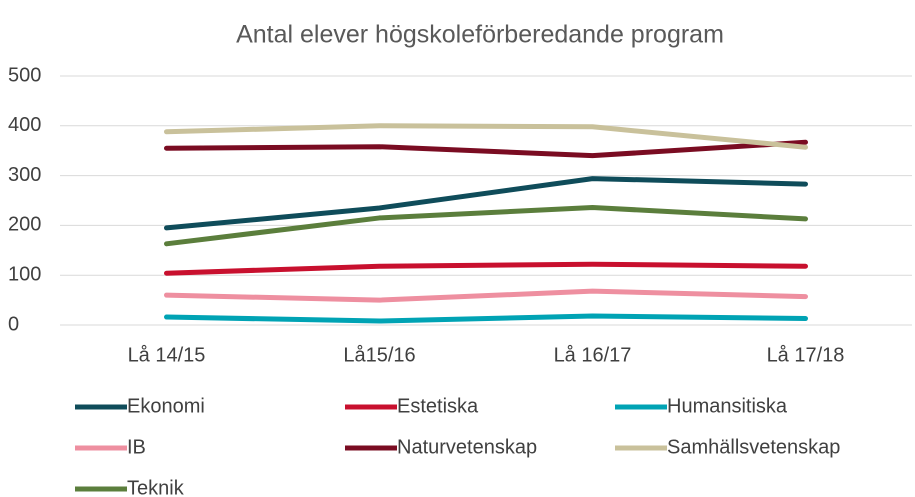 This screenshot has width=915, height=497. What do you see at coordinates (593, 355) in the screenshot?
I see `x-tick-label: Lå 16/17` at bounding box center [593, 355].